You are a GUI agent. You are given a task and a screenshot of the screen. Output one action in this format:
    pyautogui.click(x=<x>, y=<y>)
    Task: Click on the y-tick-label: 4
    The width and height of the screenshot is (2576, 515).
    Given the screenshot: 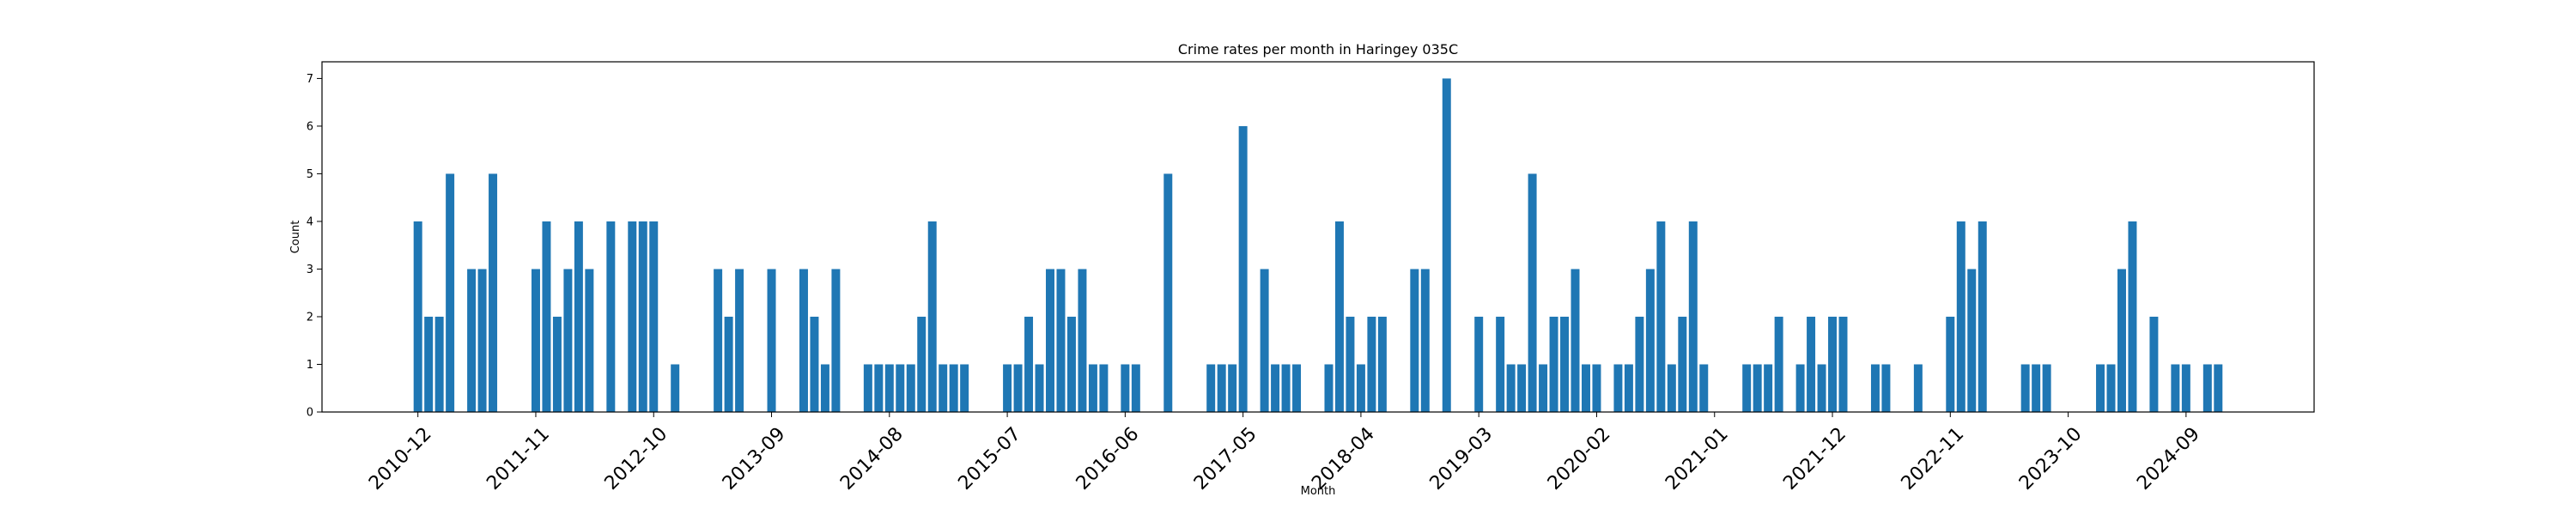 What is the action you would take?
    pyautogui.click(x=310, y=221)
    